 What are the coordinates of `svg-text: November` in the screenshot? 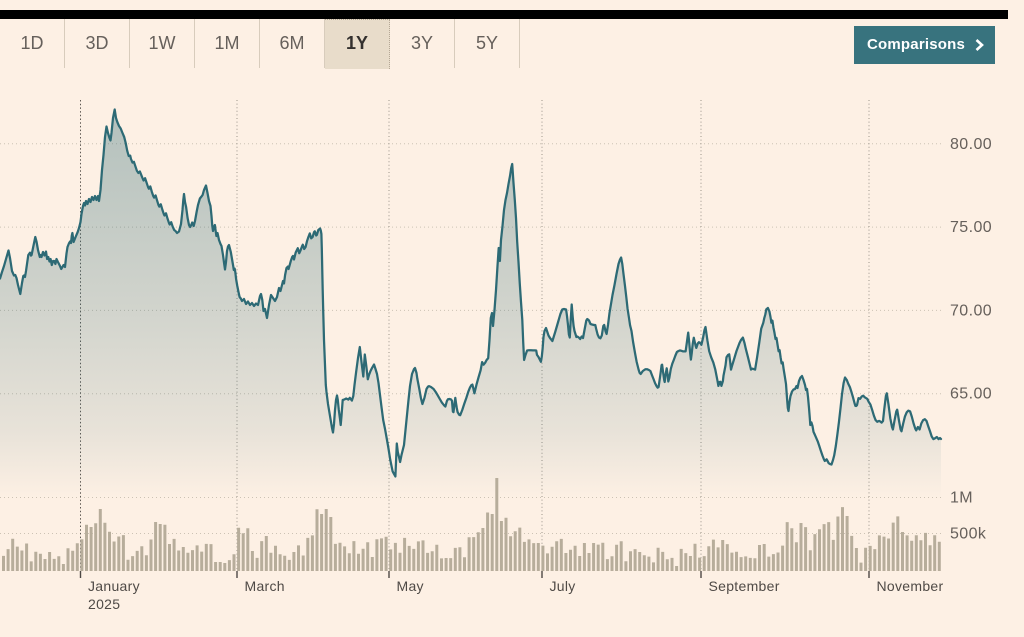 It's located at (910, 586).